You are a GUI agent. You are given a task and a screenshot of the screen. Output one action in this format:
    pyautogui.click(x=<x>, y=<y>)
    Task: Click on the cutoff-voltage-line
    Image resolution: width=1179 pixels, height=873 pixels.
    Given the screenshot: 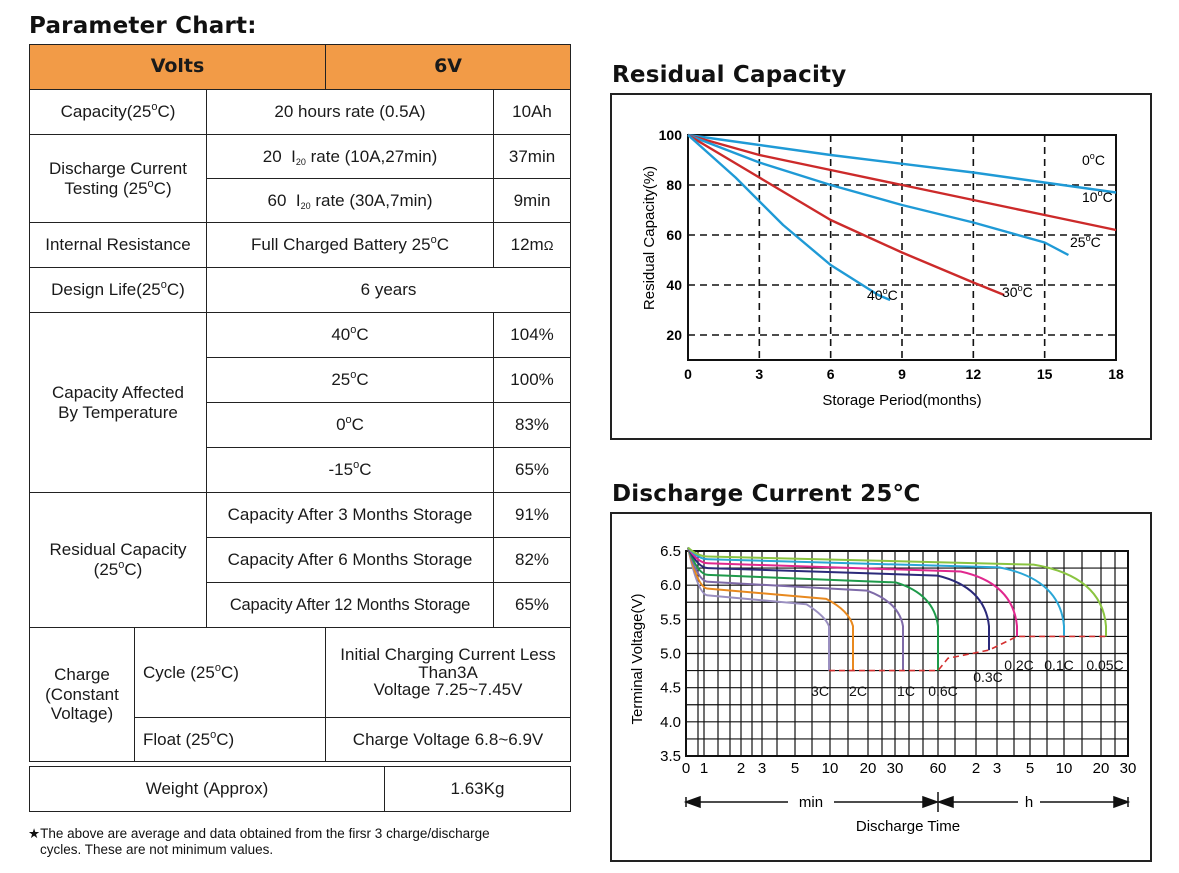 What is the action you would take?
    pyautogui.click(x=967, y=653)
    